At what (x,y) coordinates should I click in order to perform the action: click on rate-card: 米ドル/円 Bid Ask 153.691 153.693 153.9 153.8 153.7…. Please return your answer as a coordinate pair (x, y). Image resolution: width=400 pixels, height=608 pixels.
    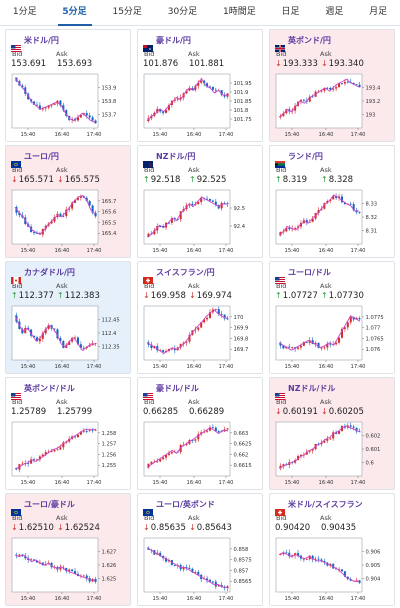
    Looking at the image, I should click on (68, 85).